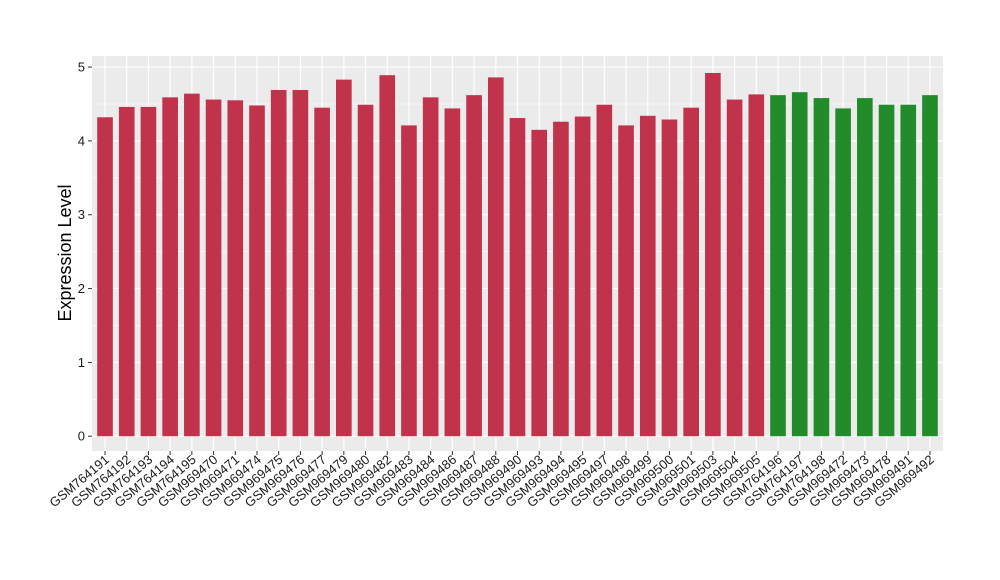  Describe the element at coordinates (81, 140) in the screenshot. I see `y-tick-label: 4` at that location.